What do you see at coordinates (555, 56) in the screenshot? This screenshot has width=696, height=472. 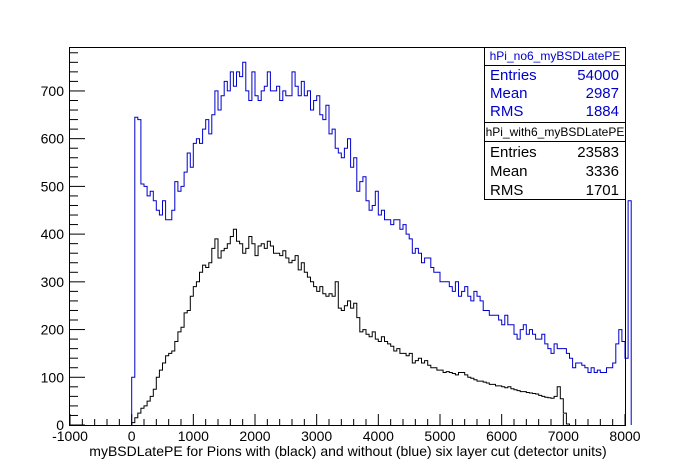 I see `stats-title-no6: hPi_no6_myBSDLatePE` at bounding box center [555, 56].